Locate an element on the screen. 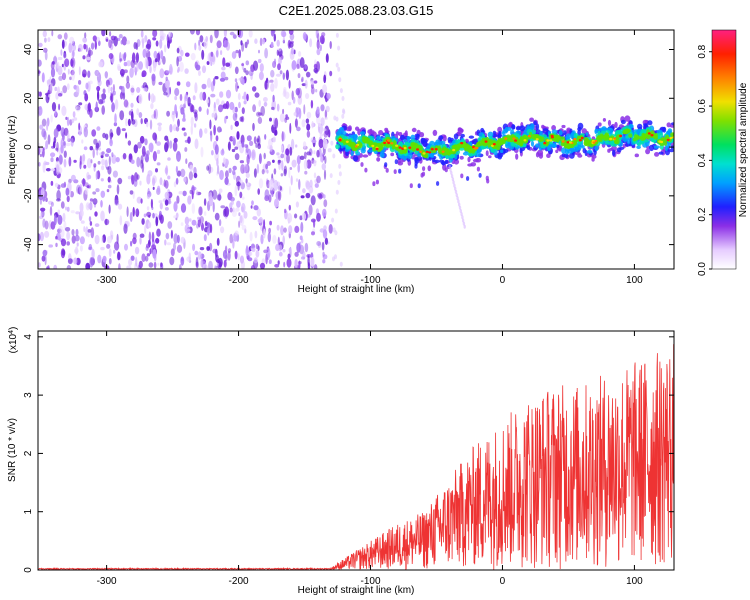 This screenshot has width=750, height=600. spectrogram-y-axis-label: Frequency (Hz) is located at coordinates (12, 150).